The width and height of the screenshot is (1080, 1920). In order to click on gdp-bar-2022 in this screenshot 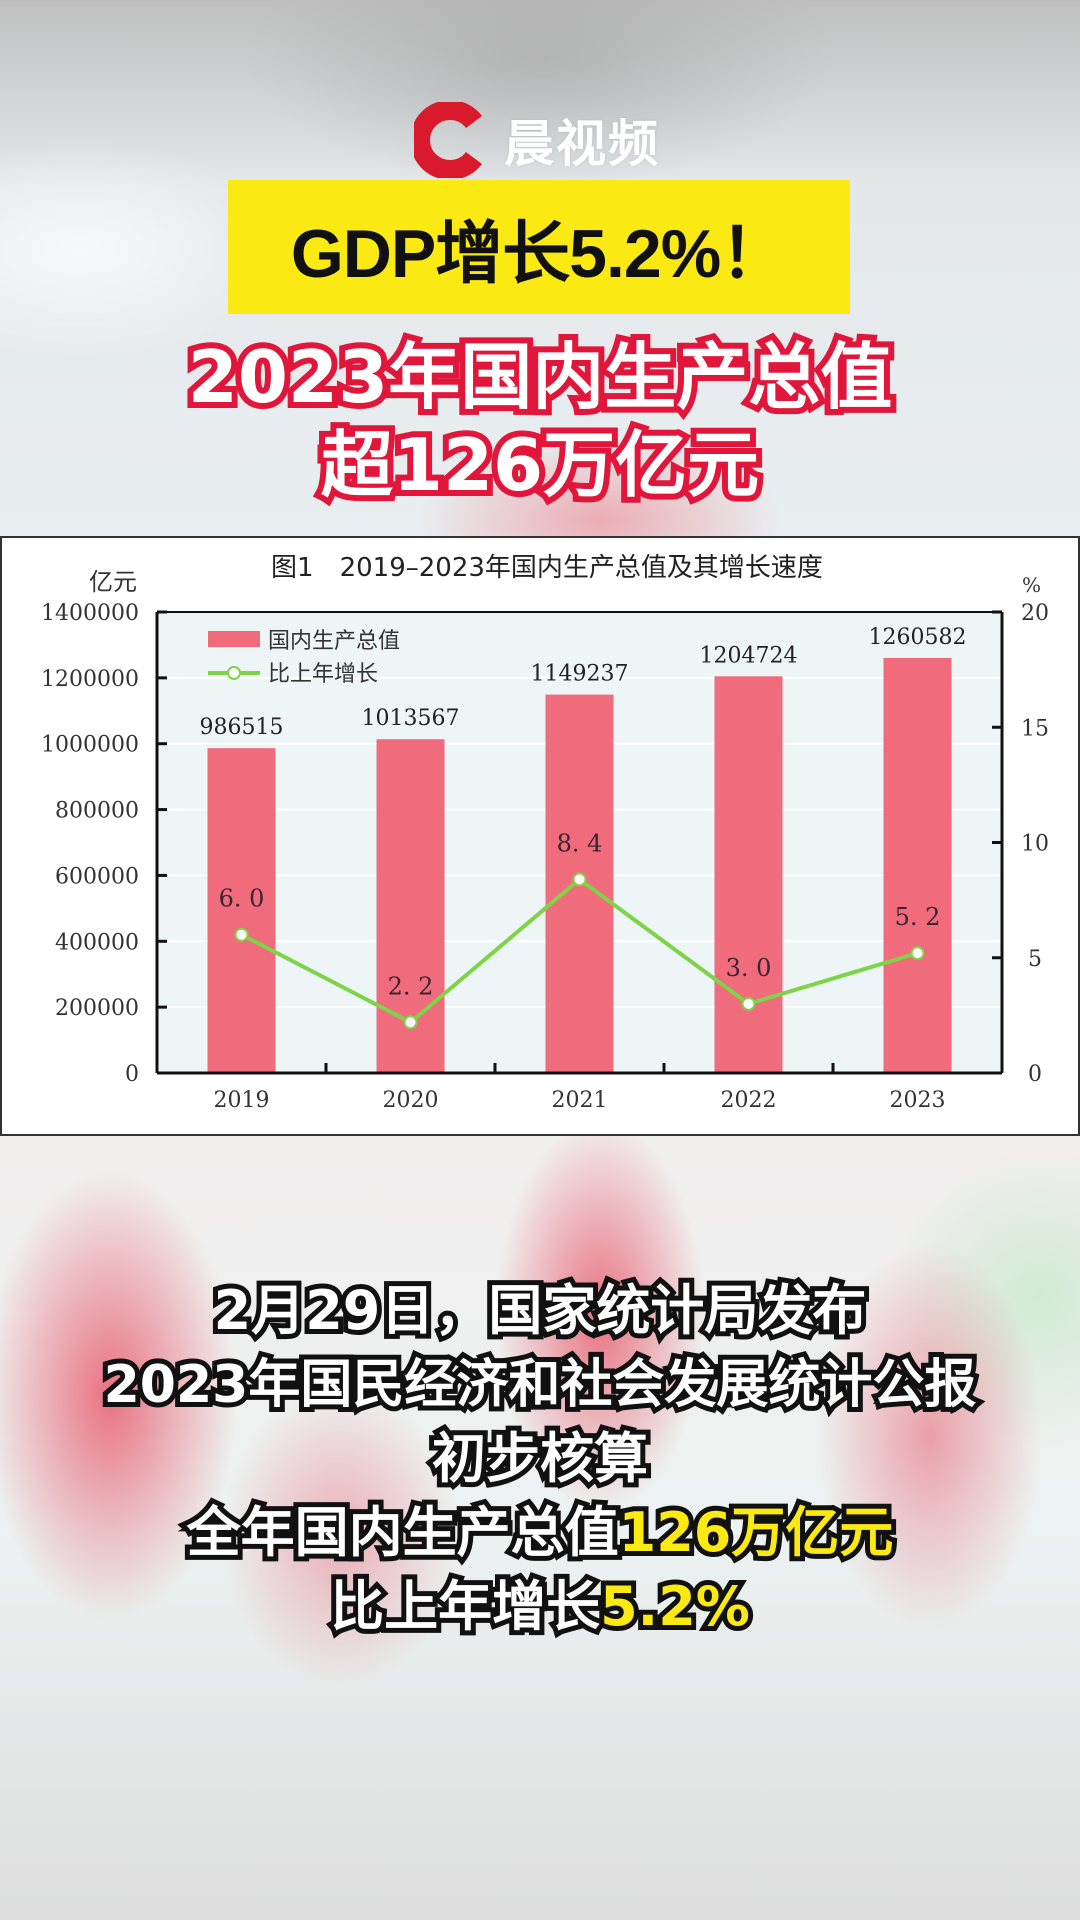, I will do `click(748, 874)`.